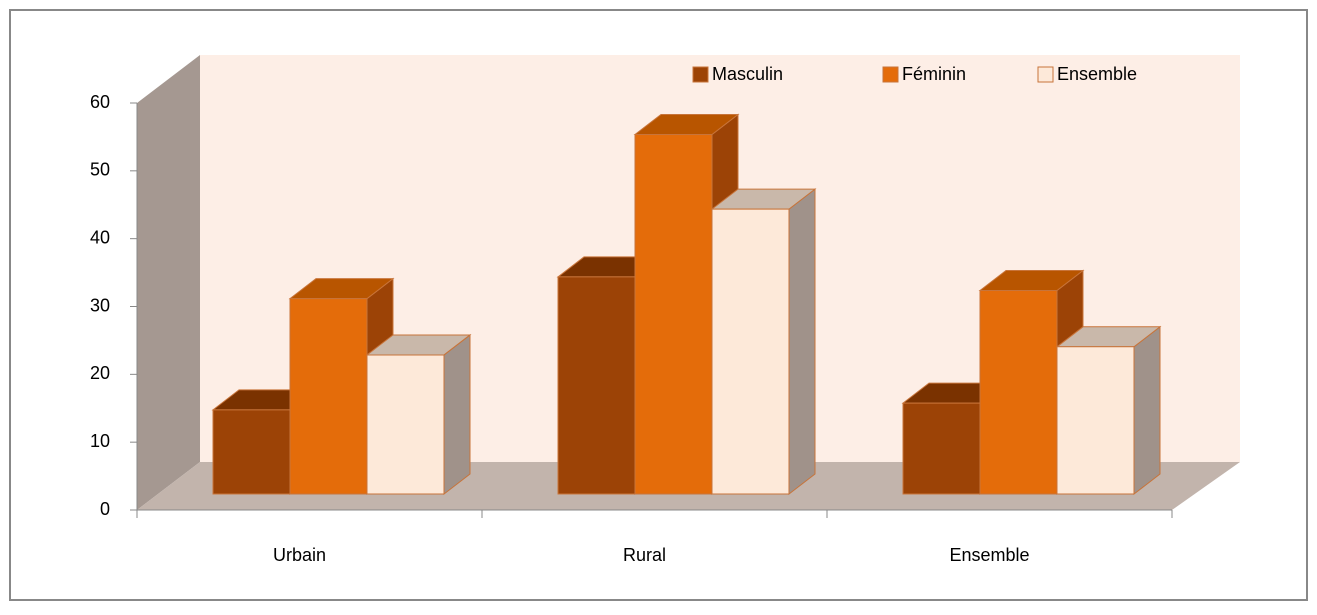 The image size is (1317, 615). I want to click on y-tick-label: 50, so click(100, 170).